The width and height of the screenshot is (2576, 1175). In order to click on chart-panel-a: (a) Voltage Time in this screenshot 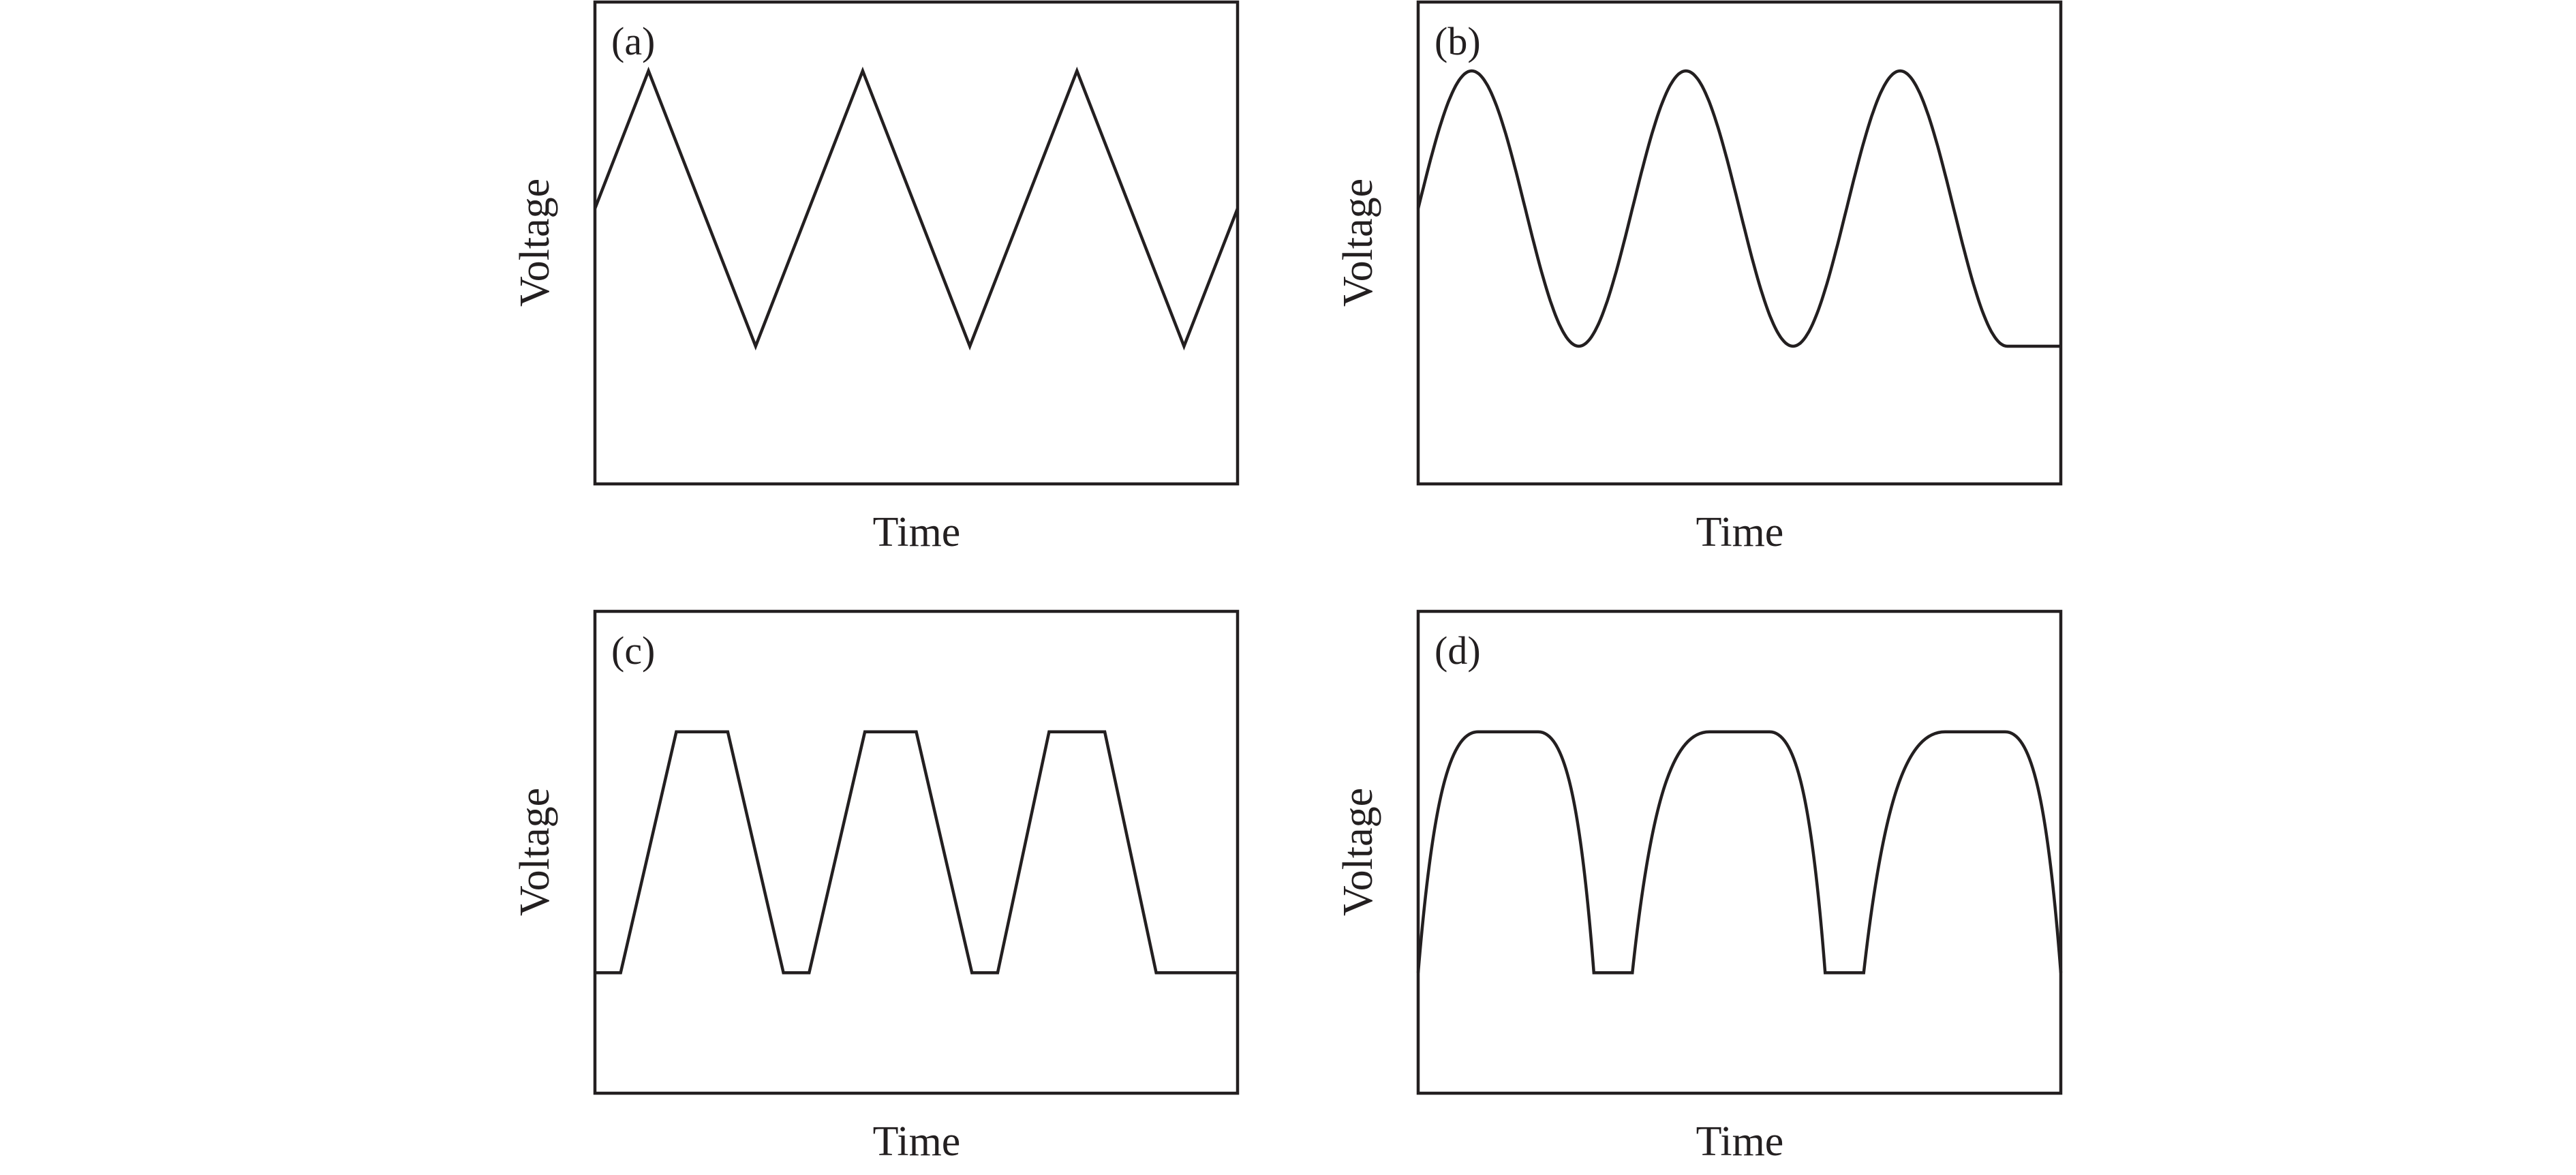, I will do `click(876, 277)`.